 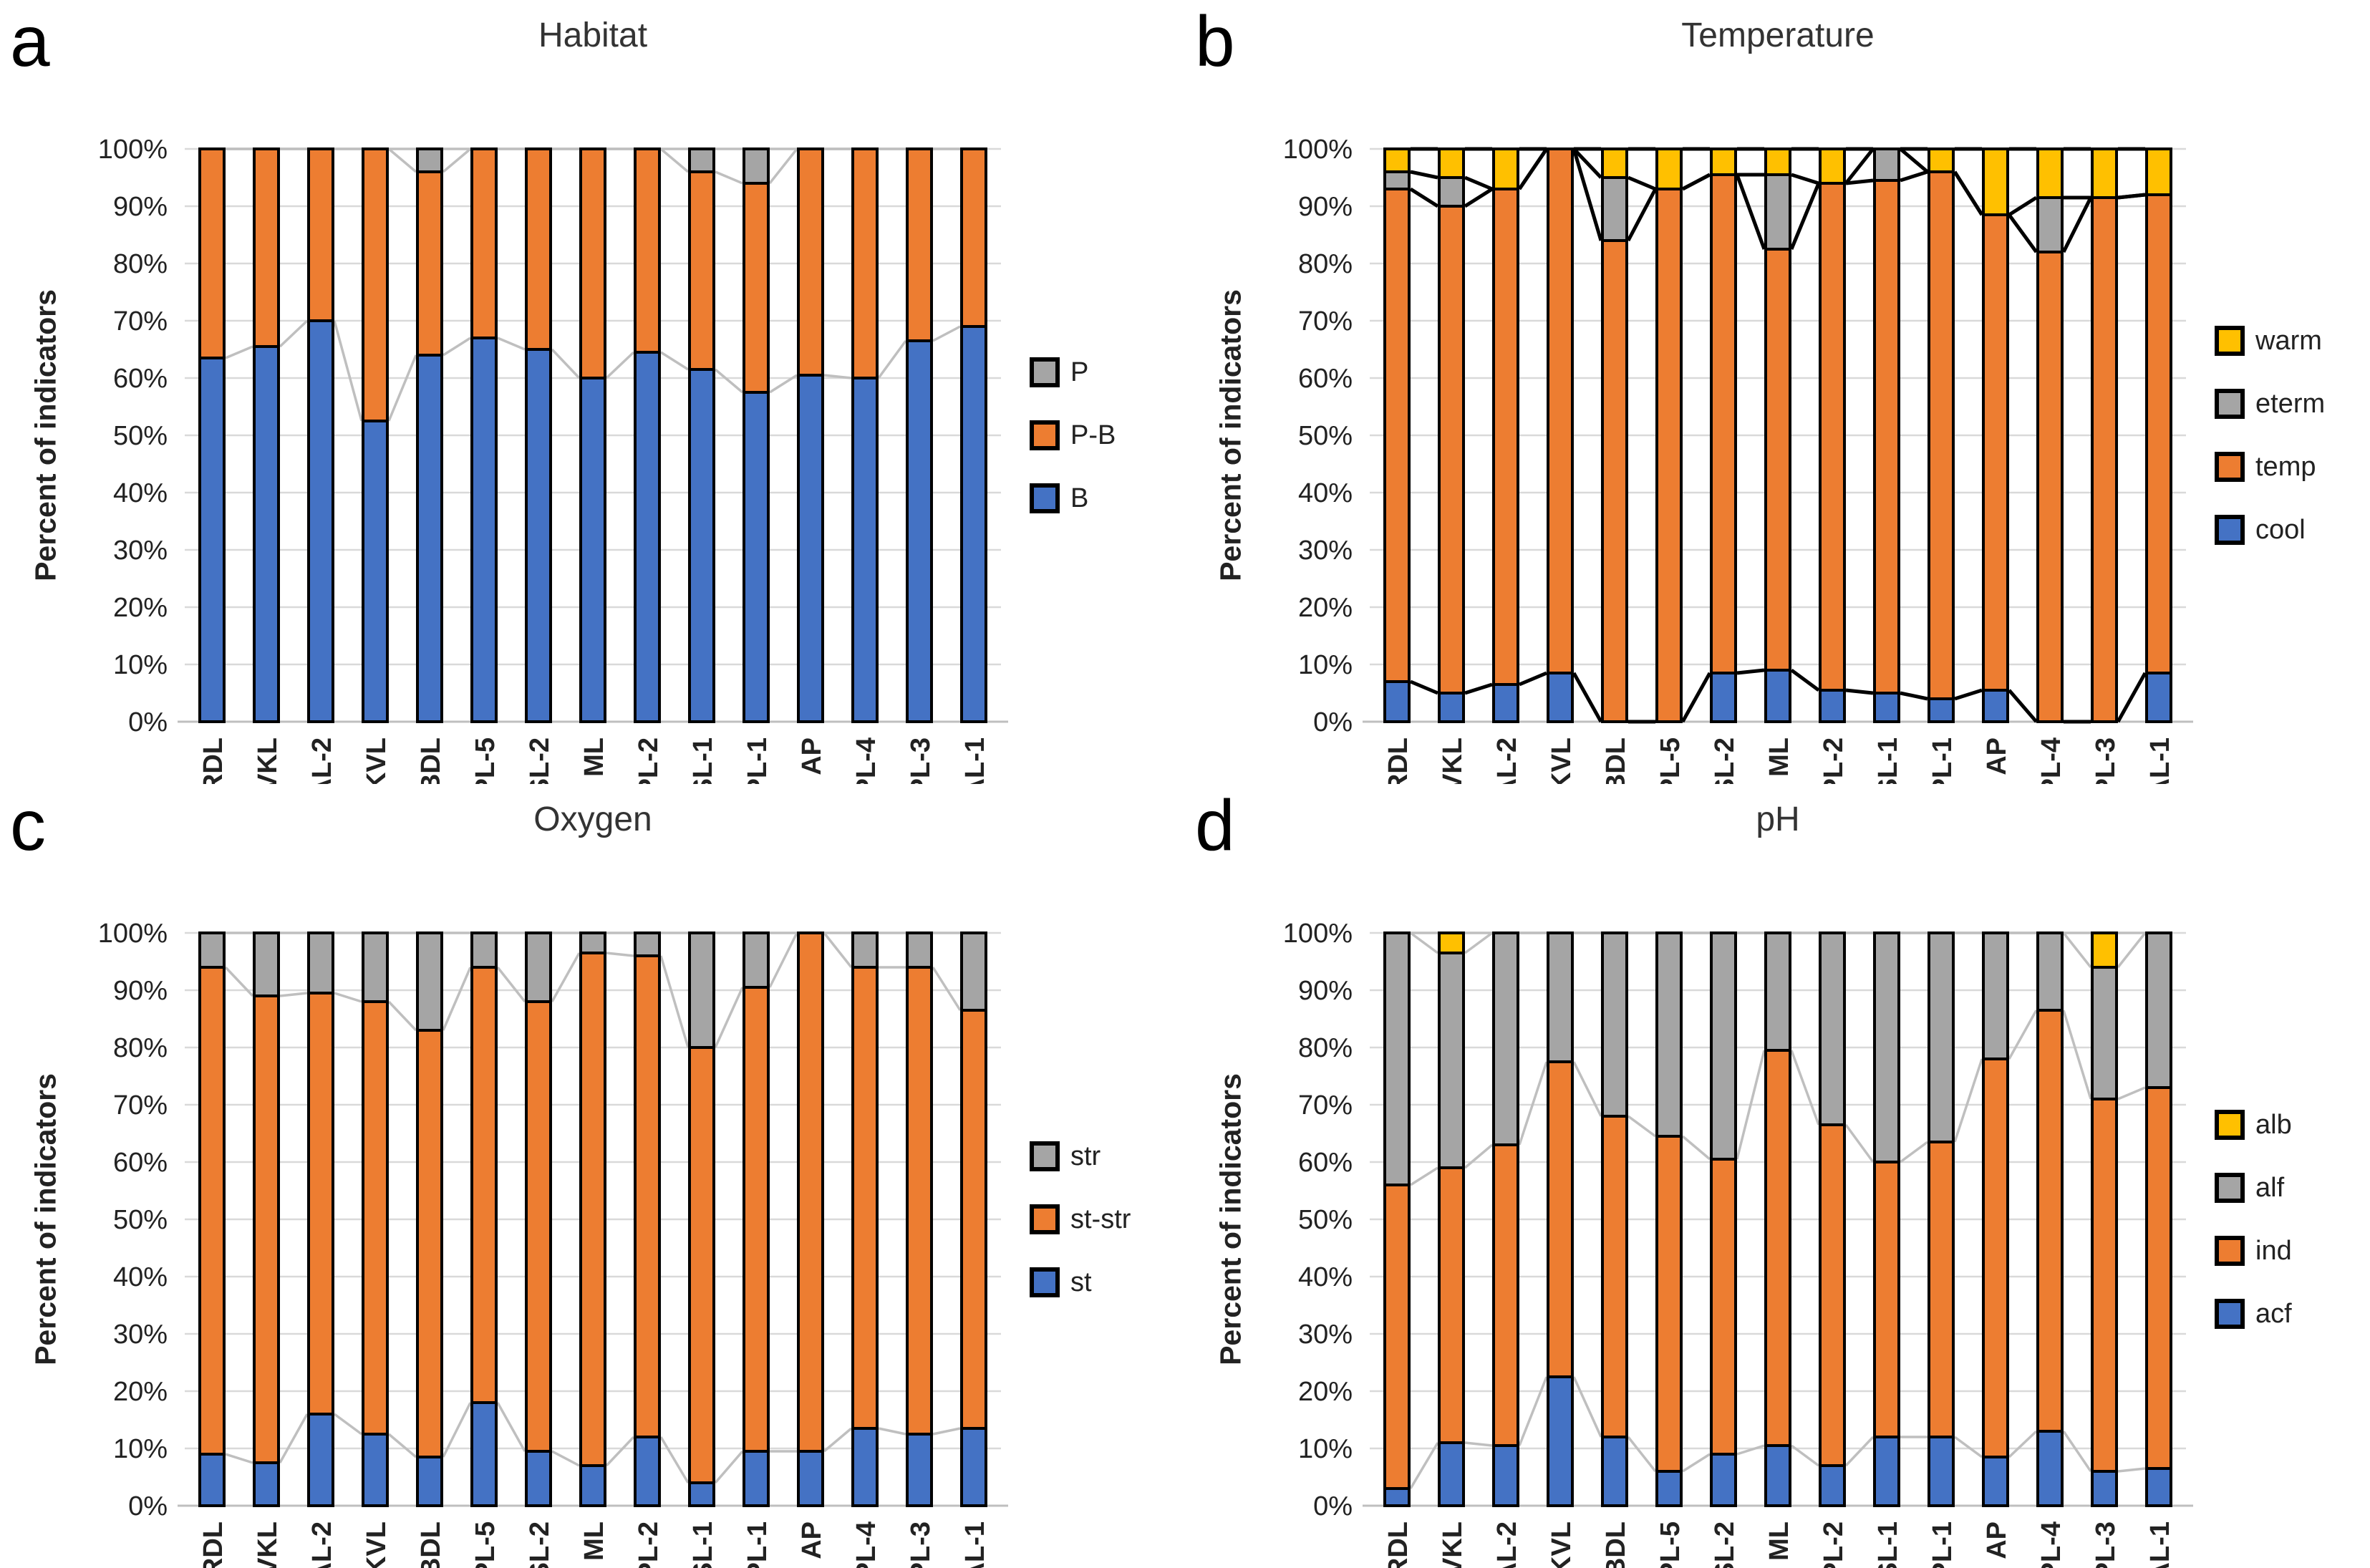 What do you see at coordinates (1326, 1277) in the screenshot?
I see `y-tick-label: 40%` at bounding box center [1326, 1277].